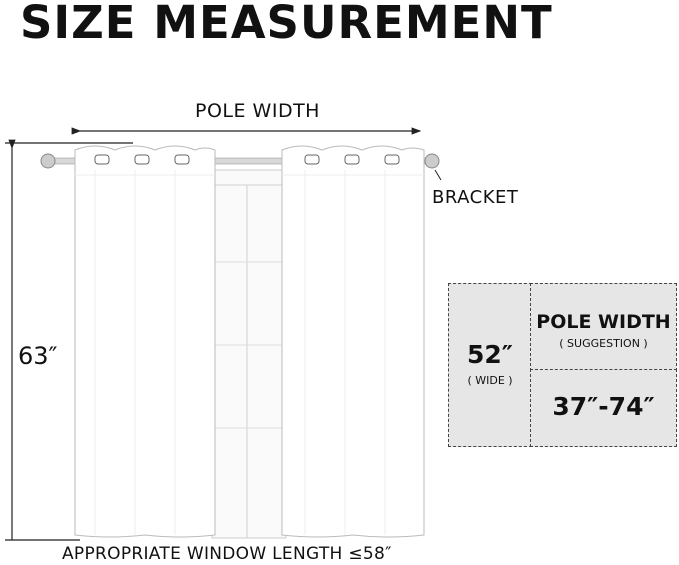 The image size is (679, 565). What do you see at coordinates (490, 354) in the screenshot?
I see `width-value: 52″` at bounding box center [490, 354].